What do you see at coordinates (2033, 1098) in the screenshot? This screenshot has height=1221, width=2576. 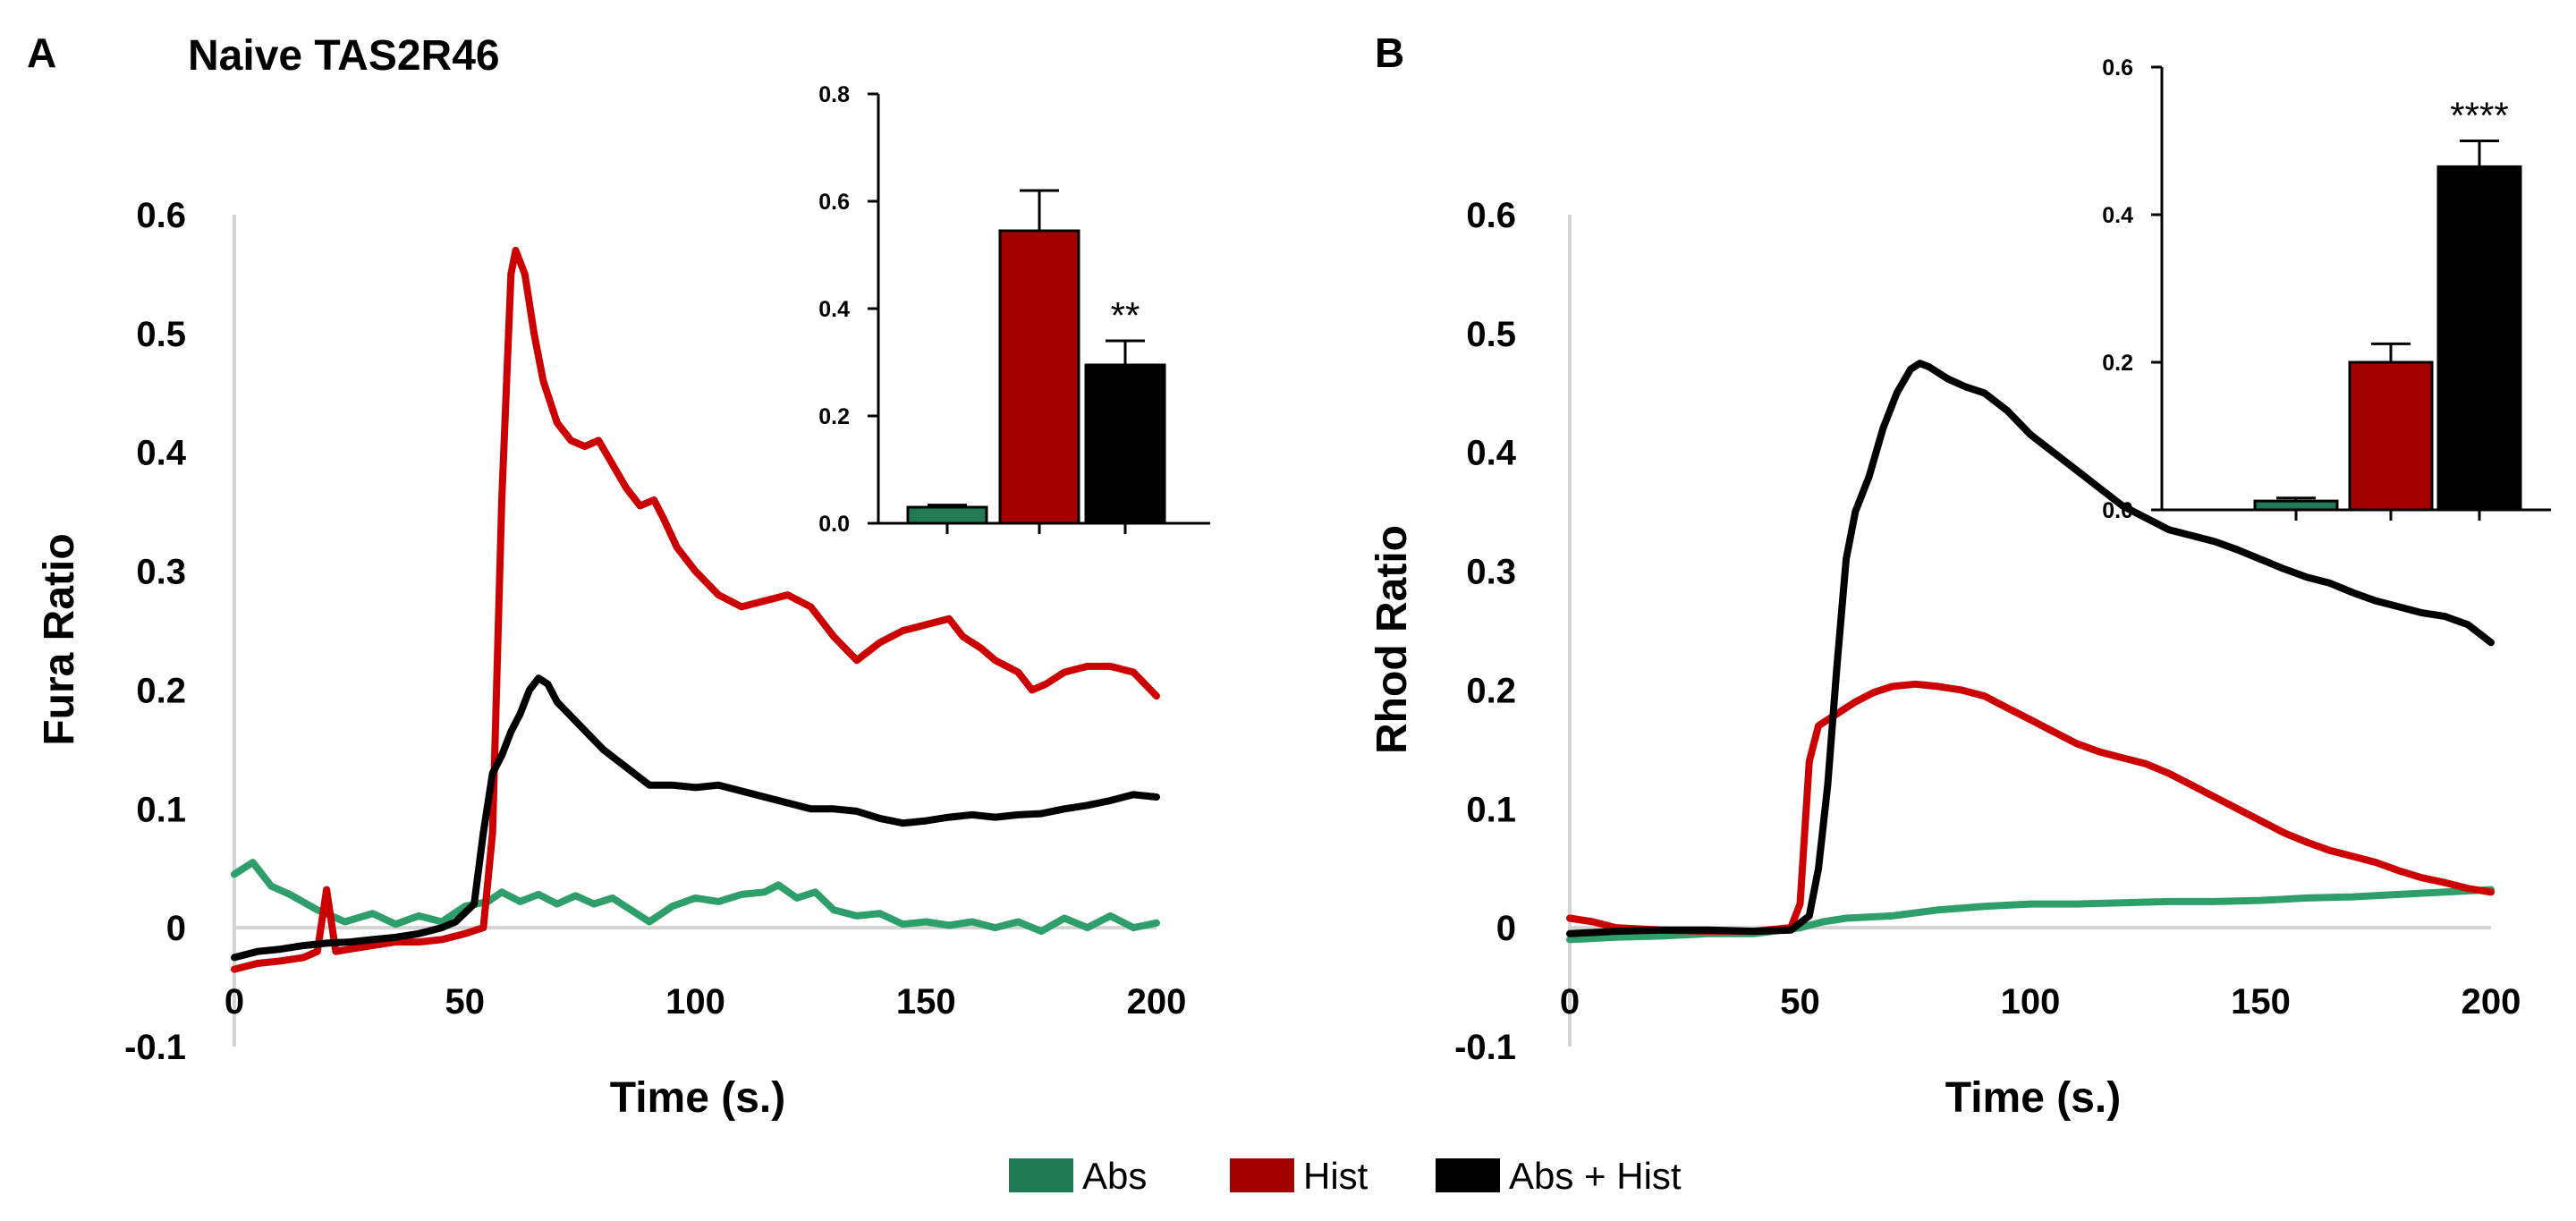 I see `x-axis-title-b: Time (s.)` at bounding box center [2033, 1098].